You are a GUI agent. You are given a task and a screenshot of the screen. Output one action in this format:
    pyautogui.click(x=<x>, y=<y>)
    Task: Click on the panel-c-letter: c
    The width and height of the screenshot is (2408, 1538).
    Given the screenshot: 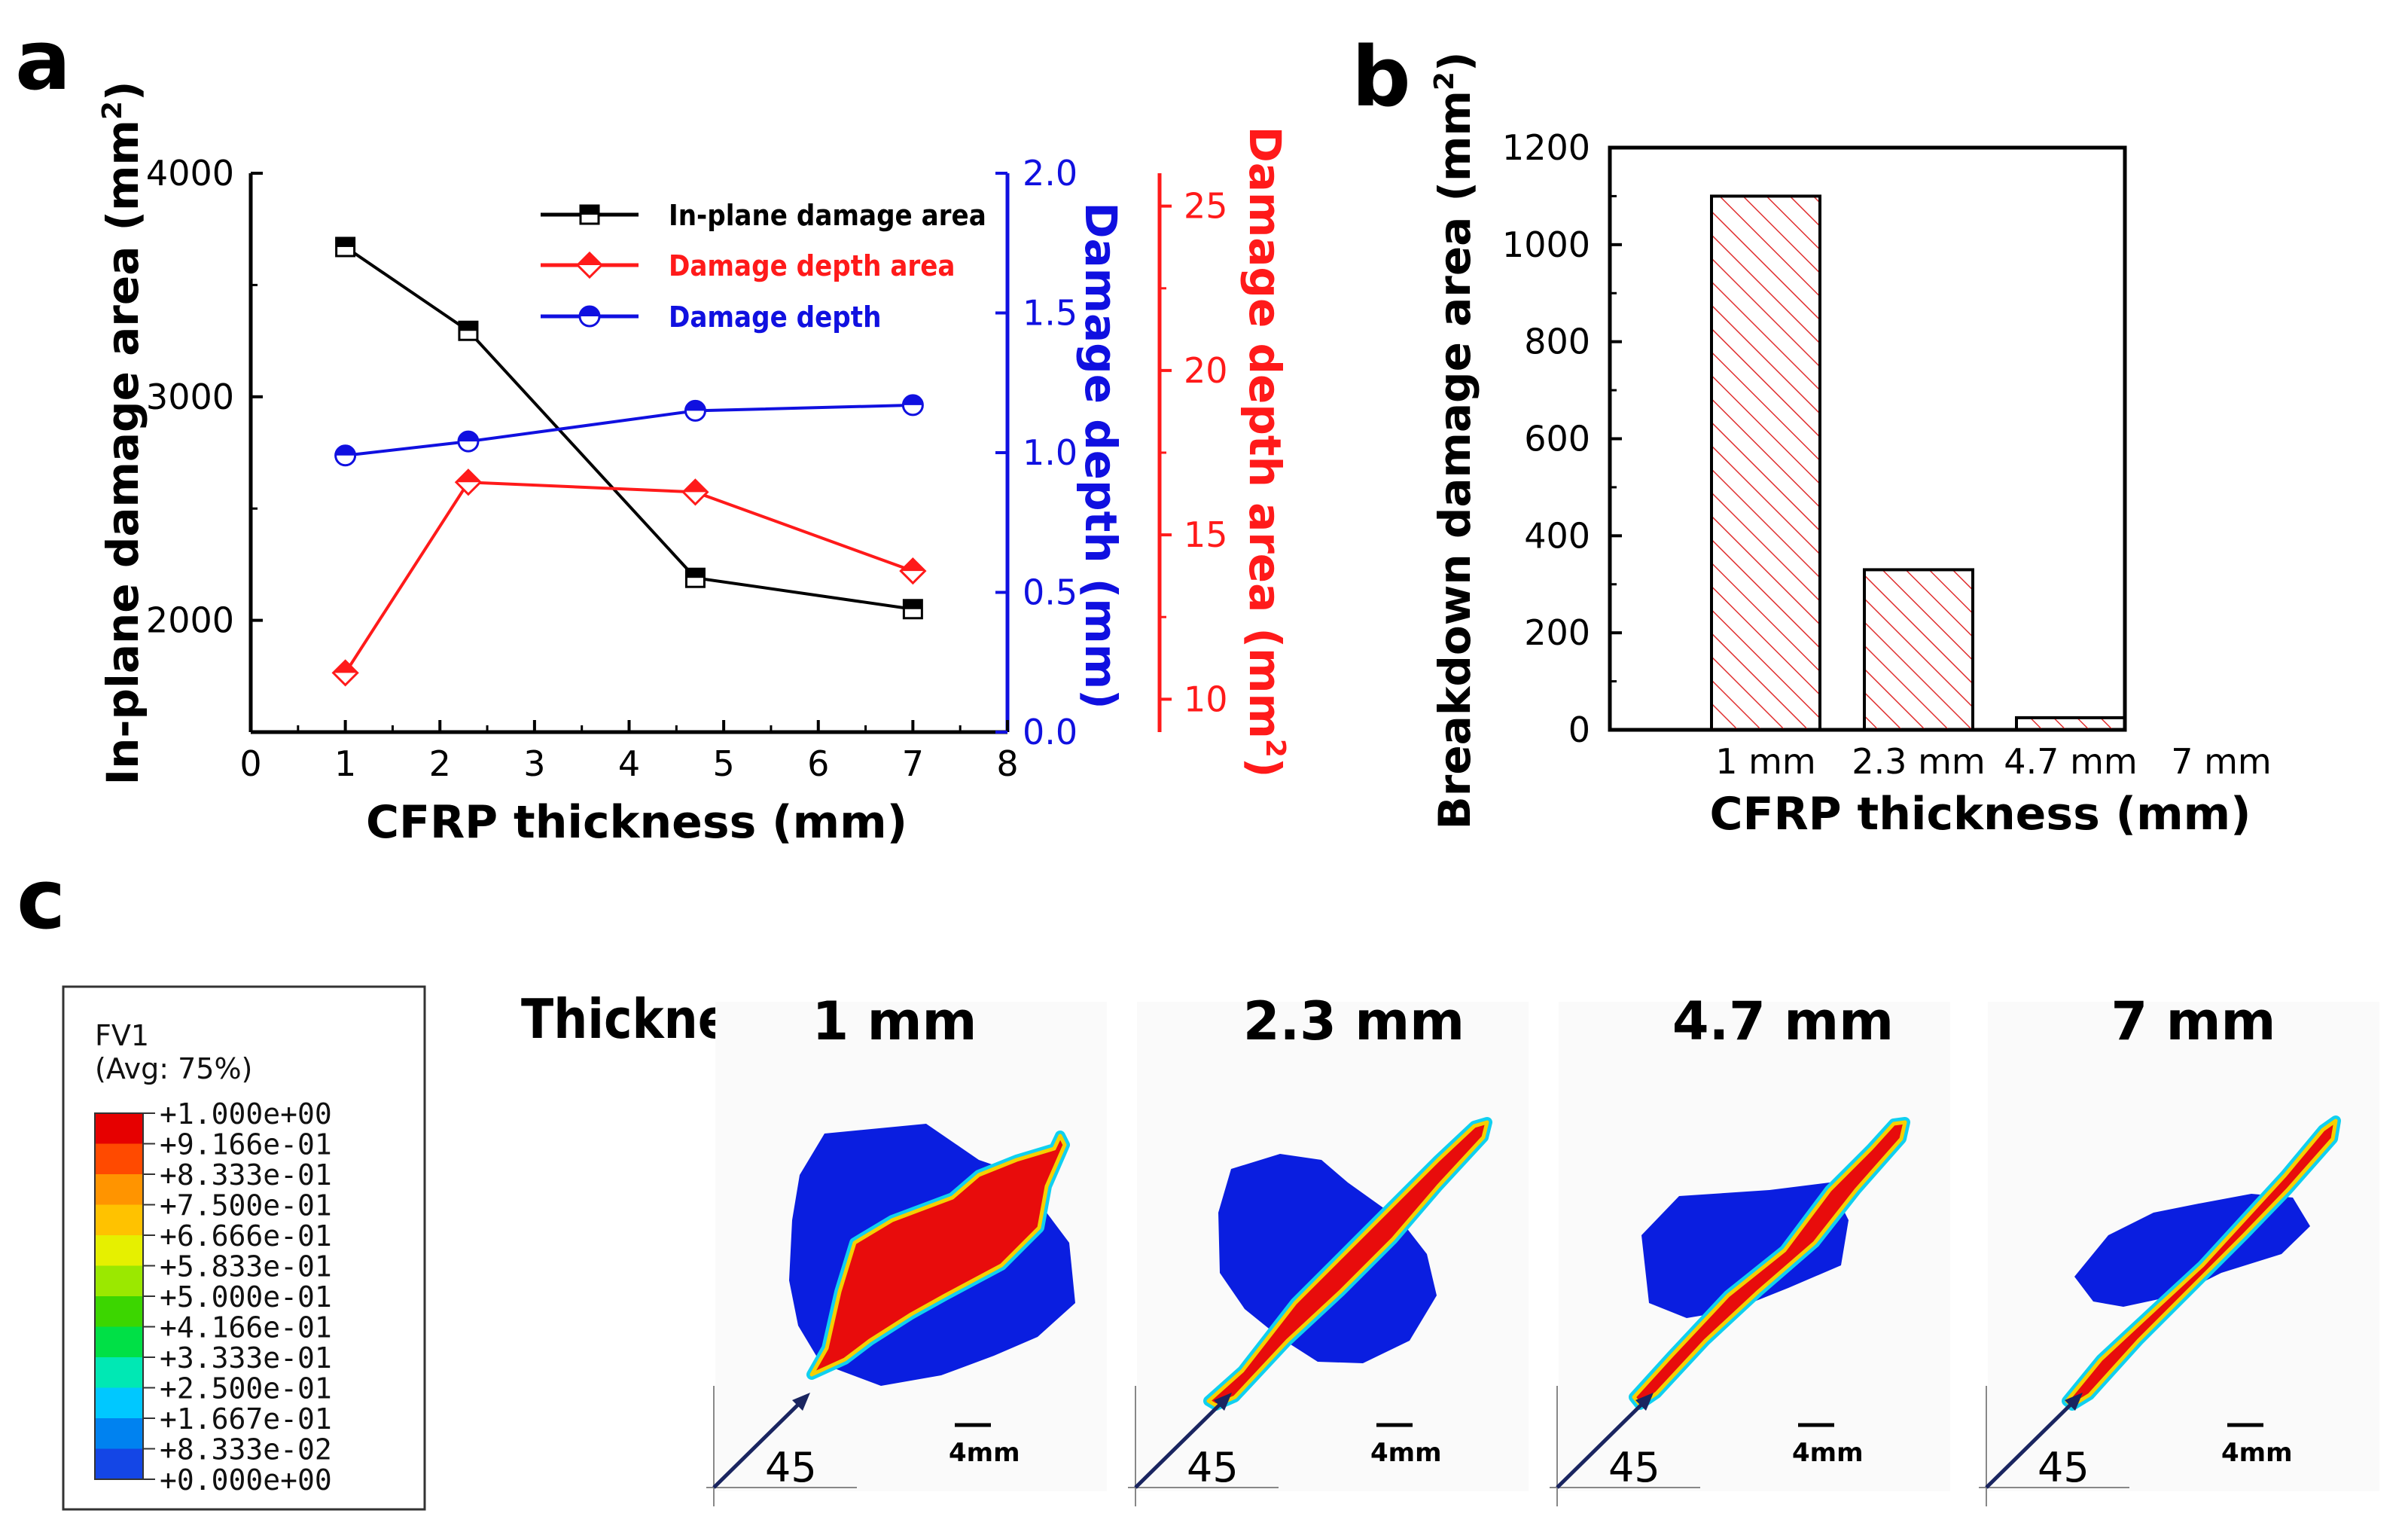 What is the action you would take?
    pyautogui.click(x=41, y=899)
    